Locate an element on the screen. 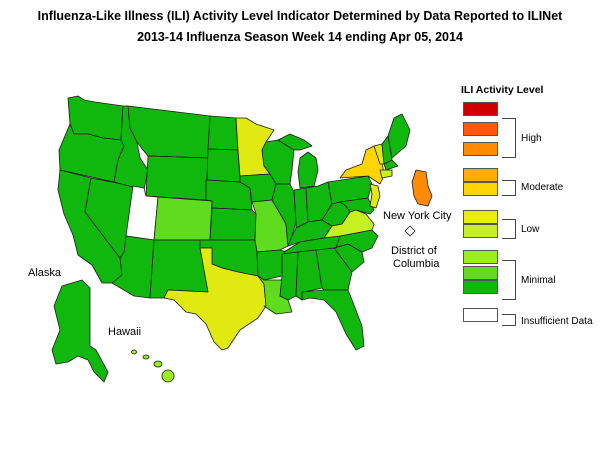 This screenshot has width=600, height=450. dc-label-line1: District of is located at coordinates (414, 251).